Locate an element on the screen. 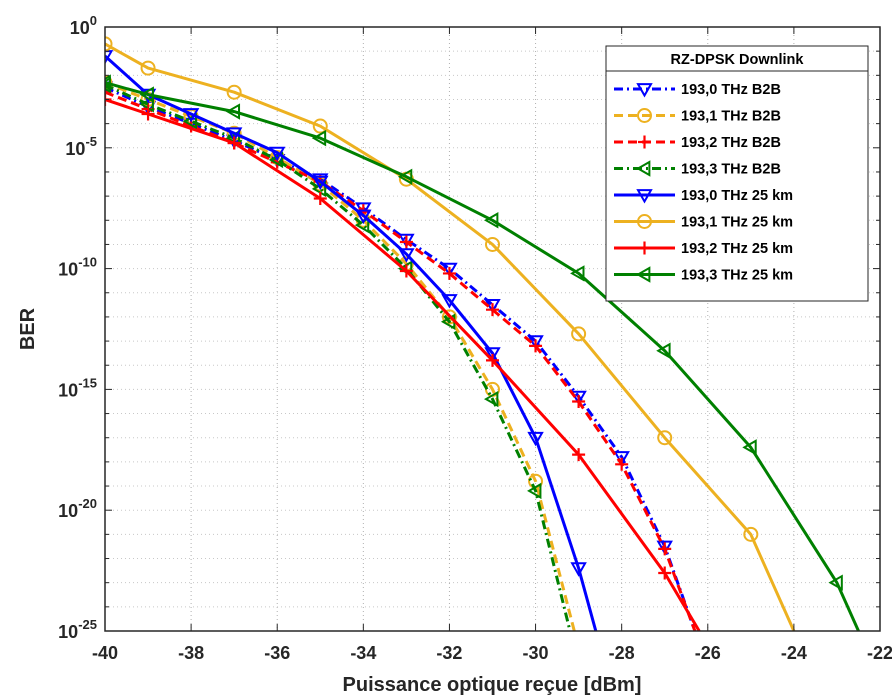  legend-item: 193,2 THz 25 km is located at coordinates (703, 249).